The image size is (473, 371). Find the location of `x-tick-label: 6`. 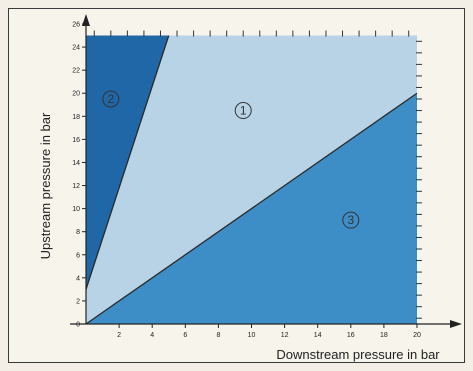

x-tick-label: 6 is located at coordinates (185, 335).